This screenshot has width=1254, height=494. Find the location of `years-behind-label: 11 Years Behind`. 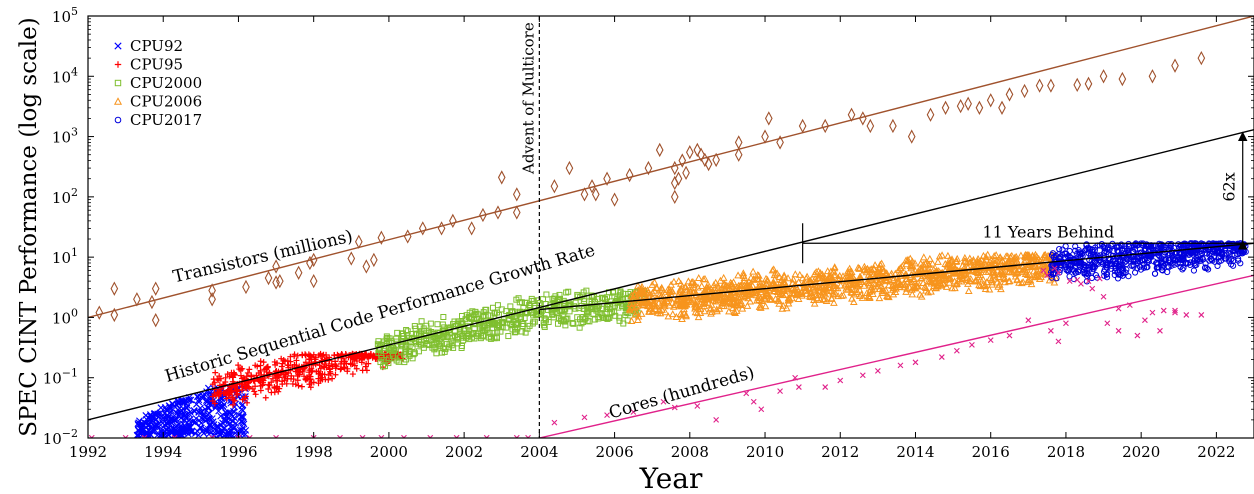

years-behind-label: 11 Years Behind is located at coordinates (1048, 231).